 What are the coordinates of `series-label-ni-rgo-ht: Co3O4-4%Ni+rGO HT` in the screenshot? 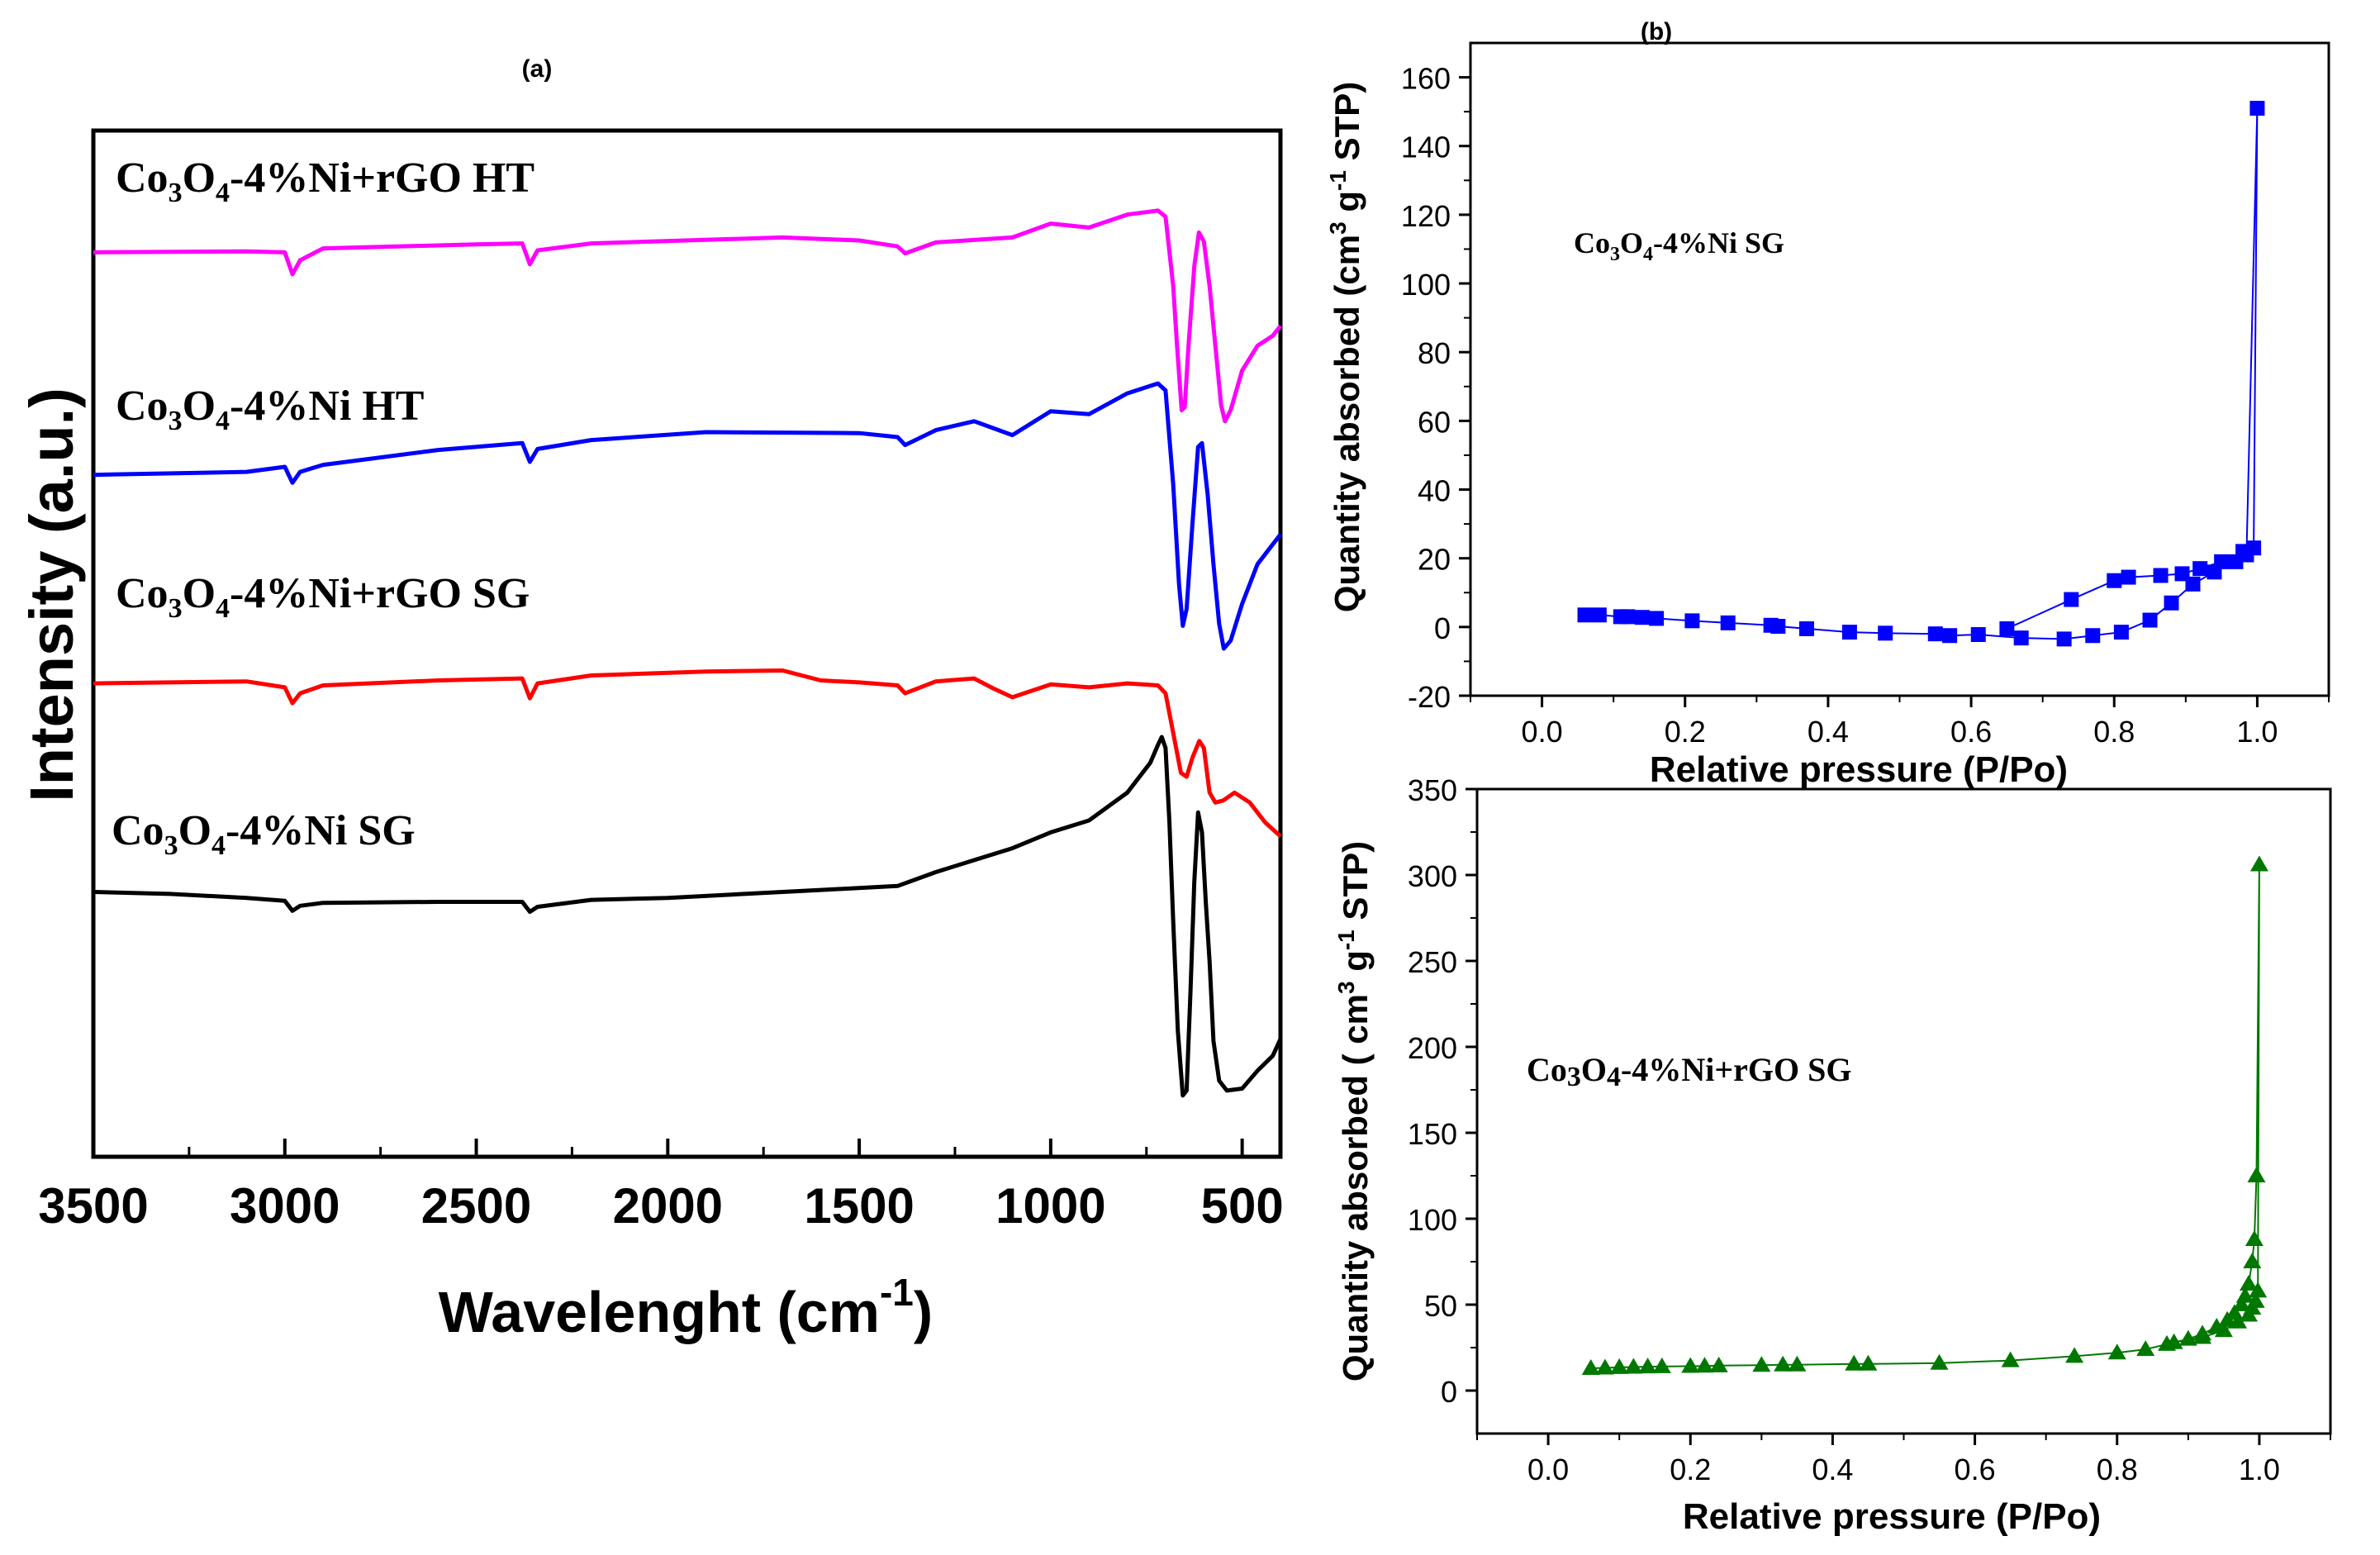 It's located at (325, 181).